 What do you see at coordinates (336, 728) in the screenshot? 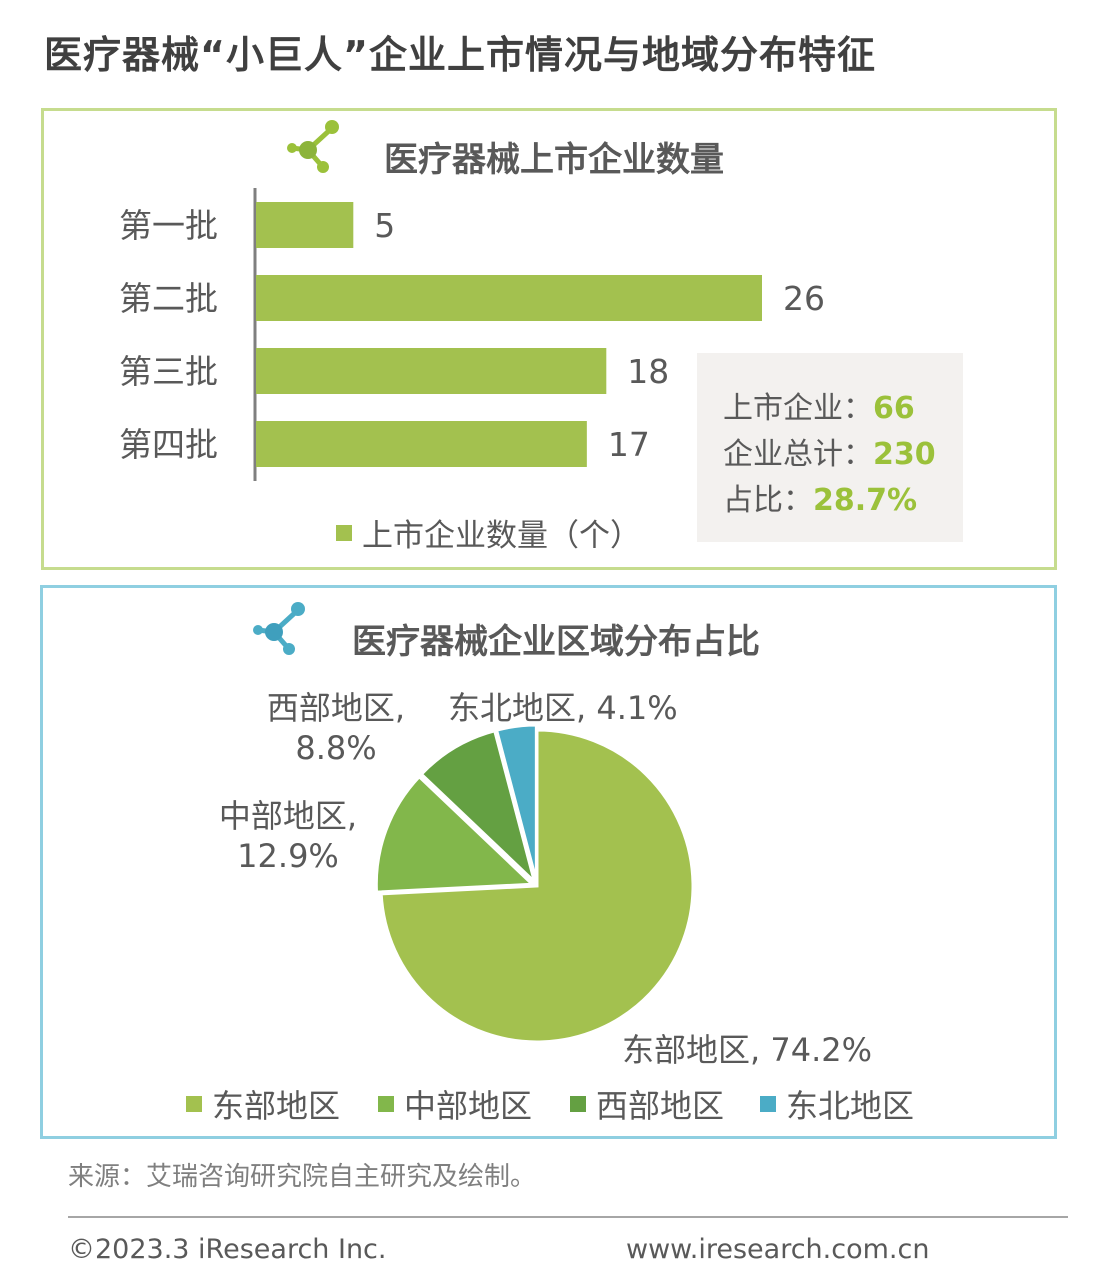
I see `pie-label-west: 西部地区, 8.8%` at bounding box center [336, 728].